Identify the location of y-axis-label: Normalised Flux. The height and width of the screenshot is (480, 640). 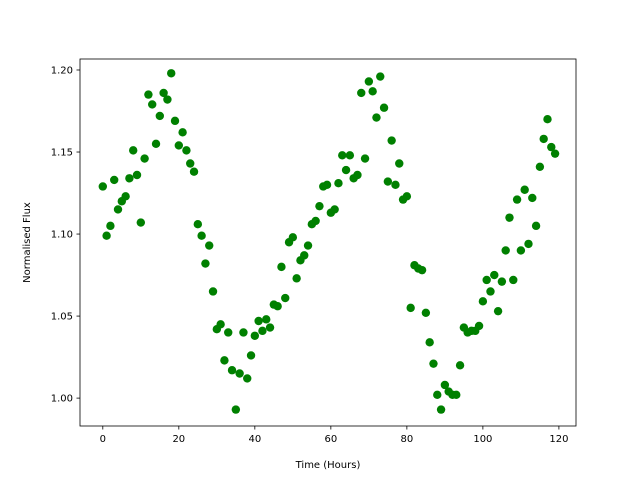
(27, 242).